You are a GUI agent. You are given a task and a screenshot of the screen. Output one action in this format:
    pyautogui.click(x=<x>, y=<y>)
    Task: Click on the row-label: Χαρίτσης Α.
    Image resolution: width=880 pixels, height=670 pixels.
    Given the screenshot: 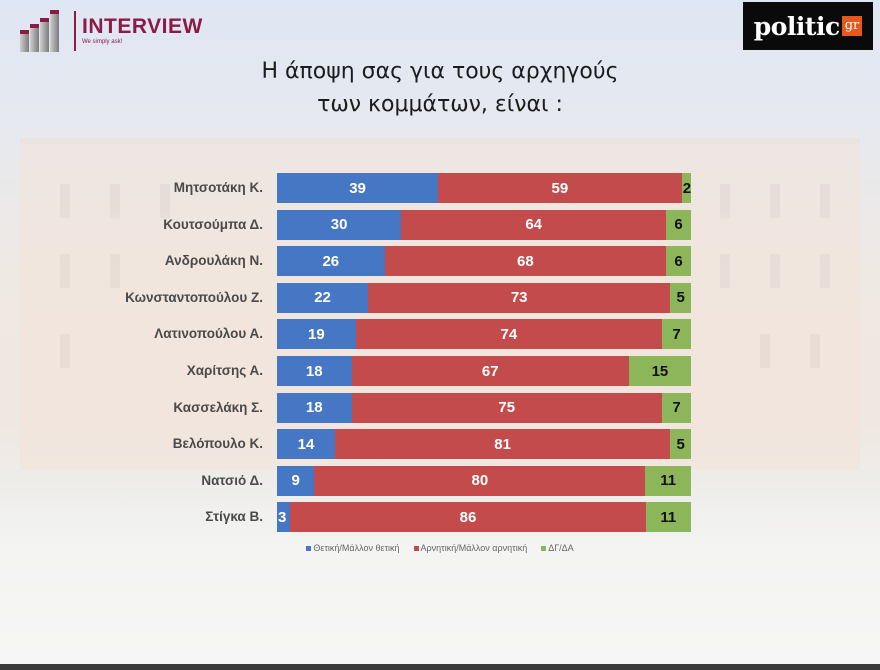 What is the action you would take?
    pyautogui.click(x=224, y=370)
    